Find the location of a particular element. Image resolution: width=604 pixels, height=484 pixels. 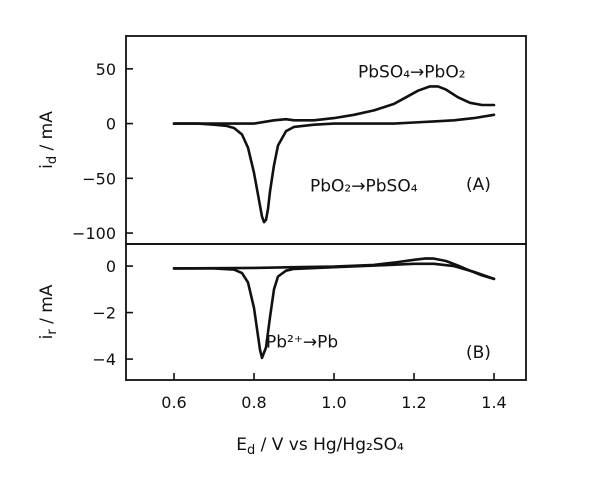

reaction-annotation: PbO₂→PbSO₄ is located at coordinates (364, 186).